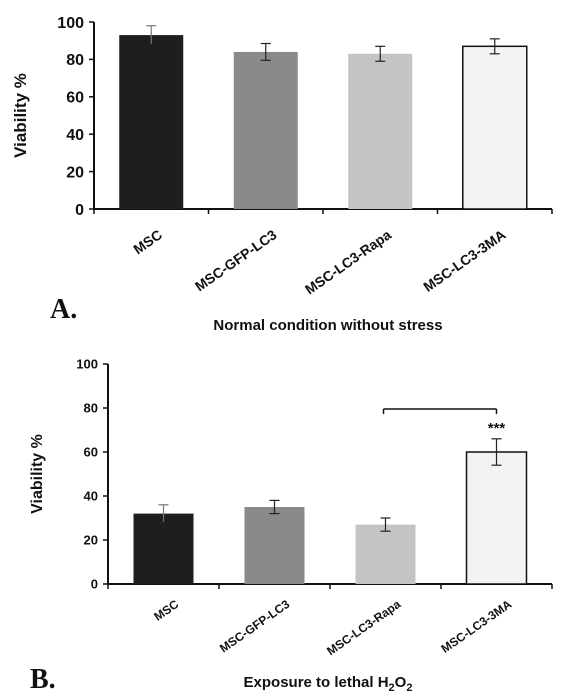 The width and height of the screenshot is (565, 693). What do you see at coordinates (91, 496) in the screenshot?
I see `panel-b-y-tick-label: 40` at bounding box center [91, 496].